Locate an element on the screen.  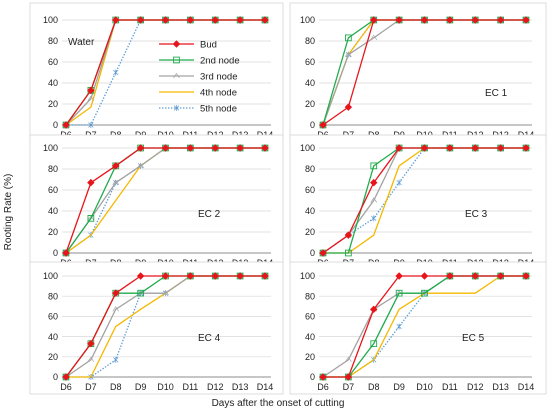
legend-label: 4th node is located at coordinates (218, 93).